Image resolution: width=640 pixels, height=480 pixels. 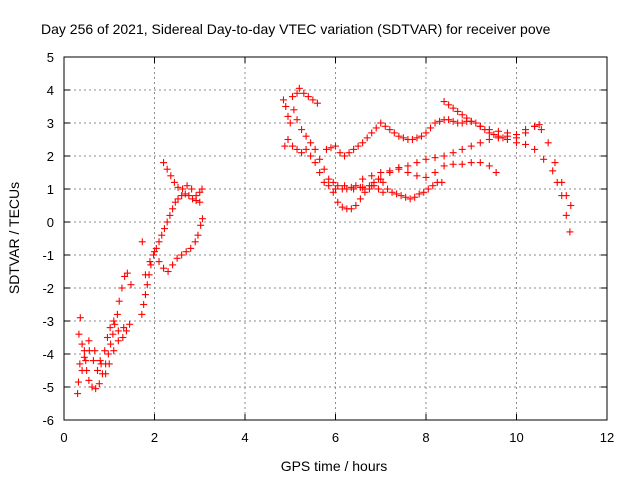 I want to click on y-tick-label: 0, so click(x=50, y=222).